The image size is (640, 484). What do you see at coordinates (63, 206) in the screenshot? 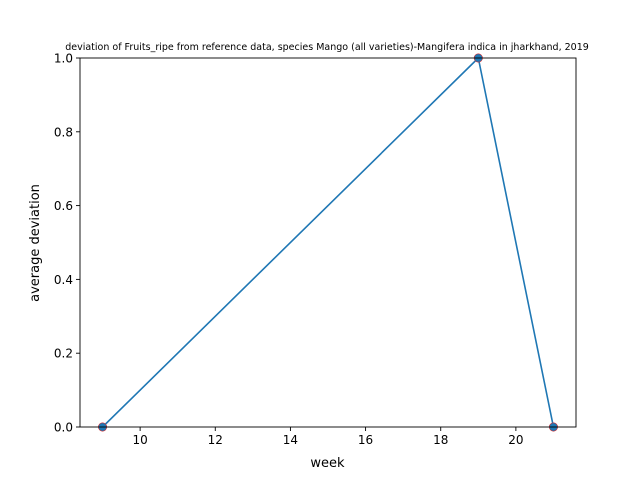
I see `y-tick-label: 0.6` at bounding box center [63, 206].